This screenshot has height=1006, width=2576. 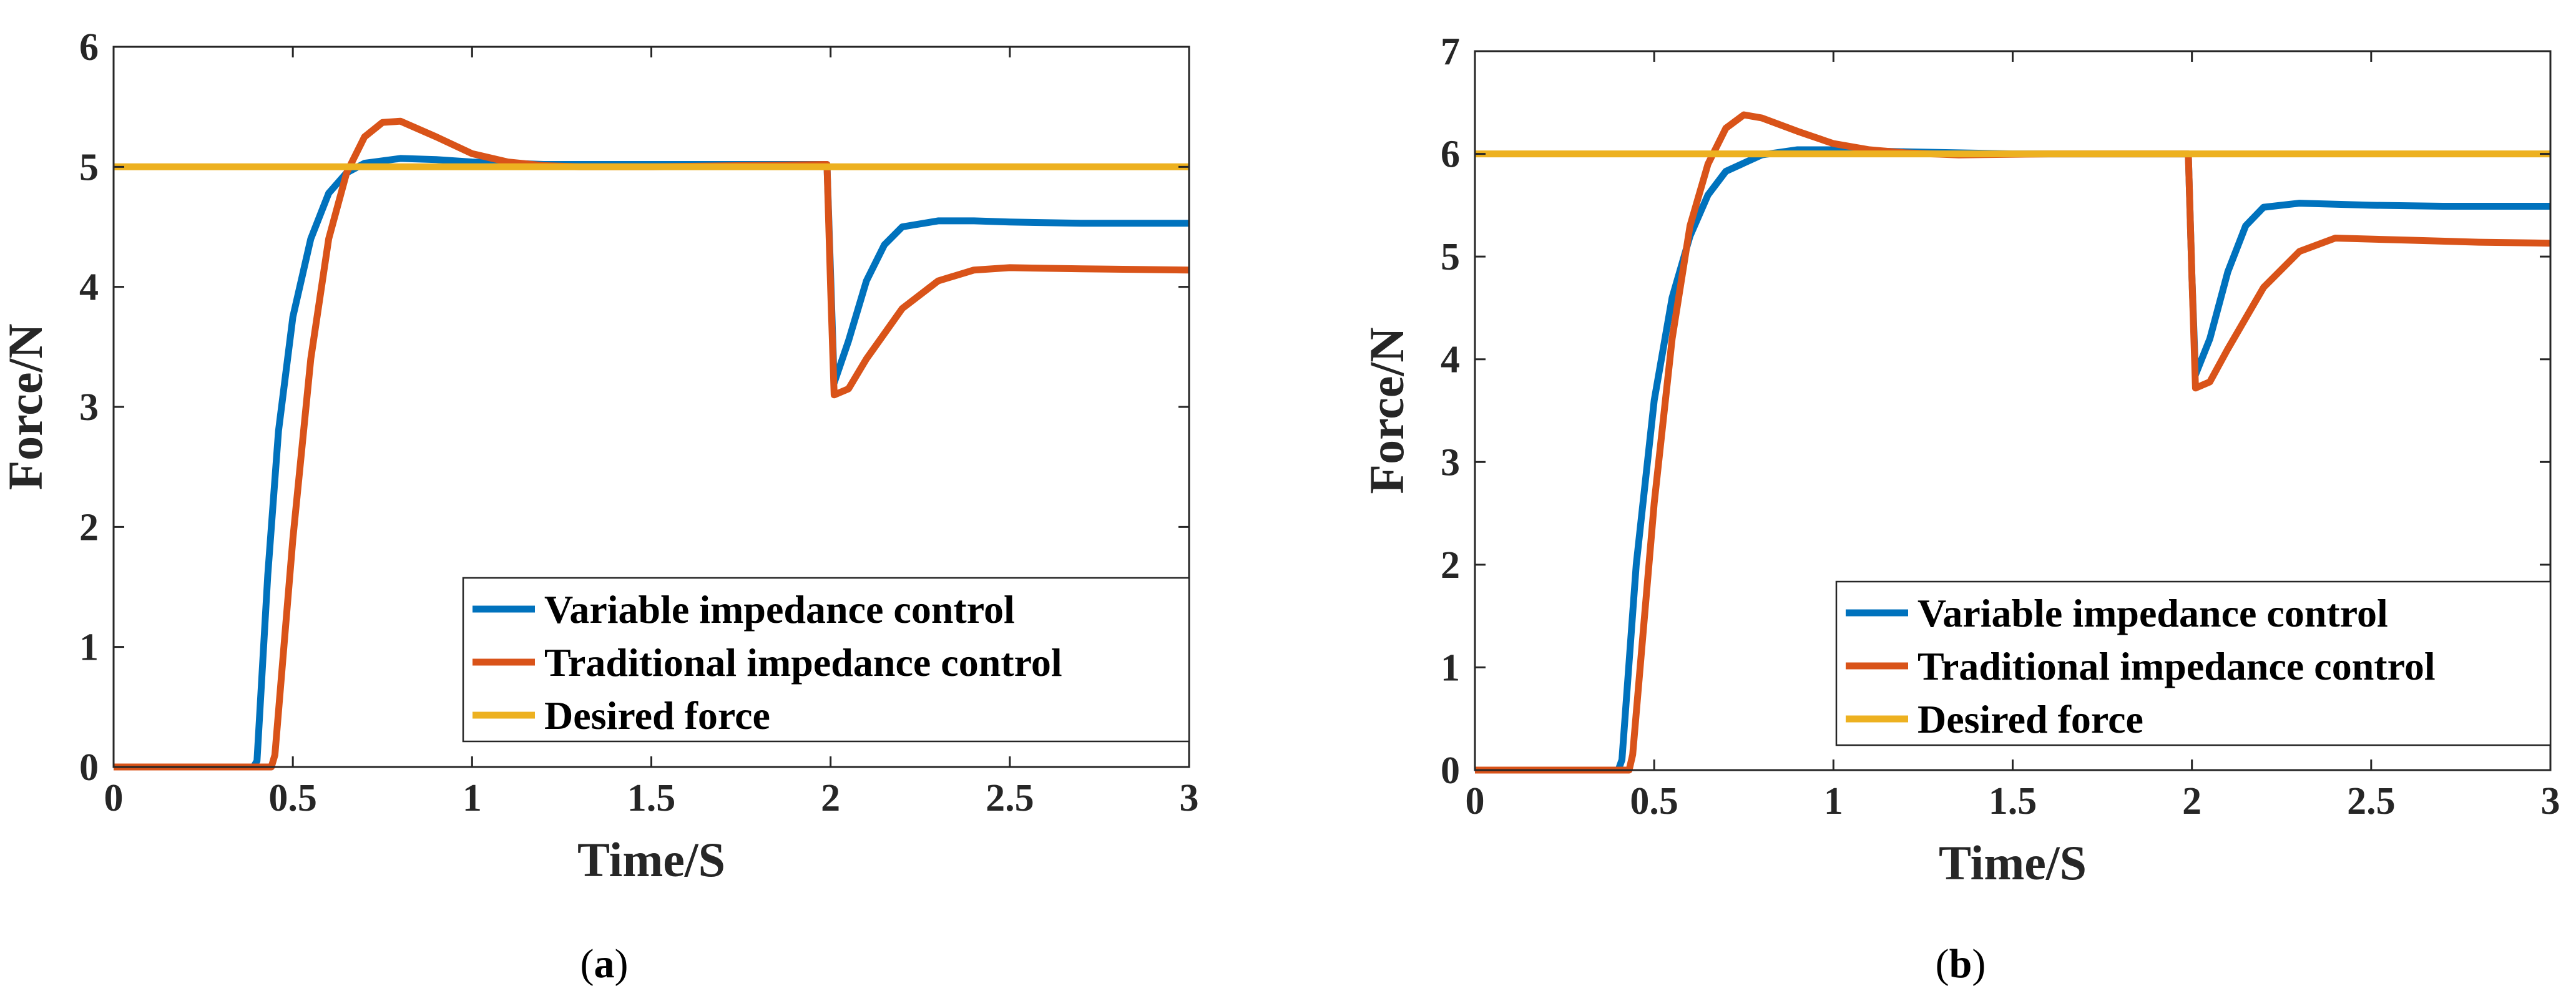 I want to click on caption-a: (a), so click(x=604, y=964).